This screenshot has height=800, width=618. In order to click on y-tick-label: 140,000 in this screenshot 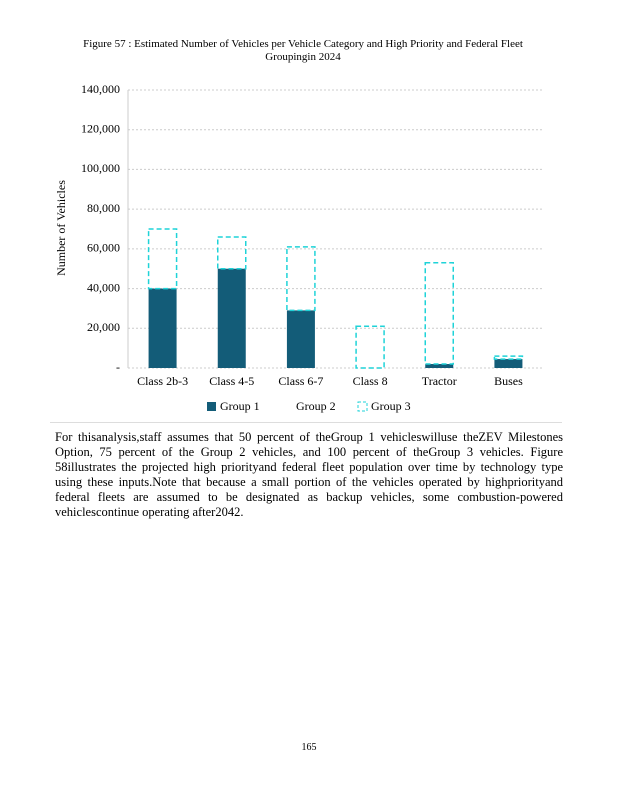, I will do `click(100, 89)`.